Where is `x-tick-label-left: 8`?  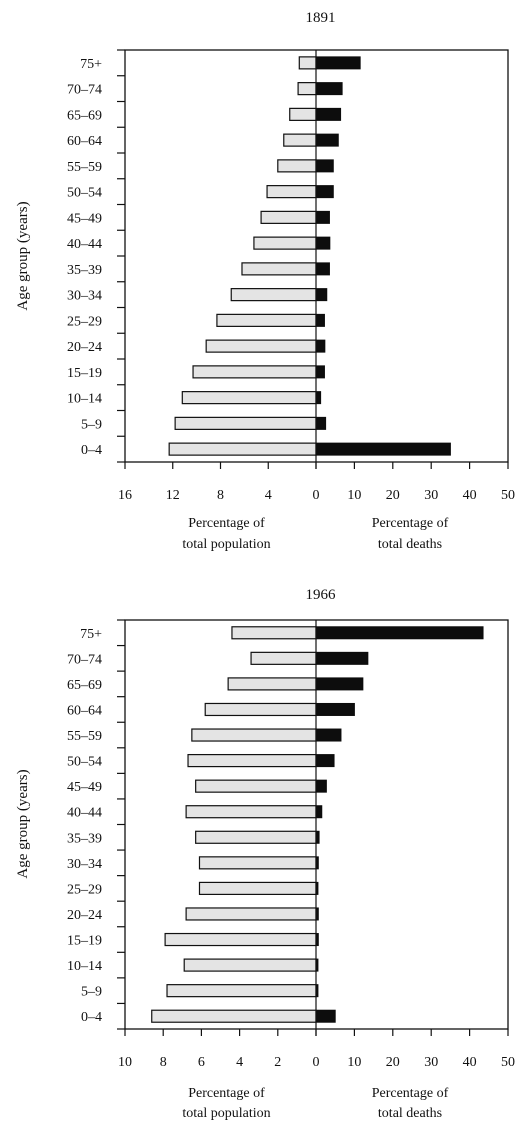
x-tick-label-left: 8 is located at coordinates (163, 1062).